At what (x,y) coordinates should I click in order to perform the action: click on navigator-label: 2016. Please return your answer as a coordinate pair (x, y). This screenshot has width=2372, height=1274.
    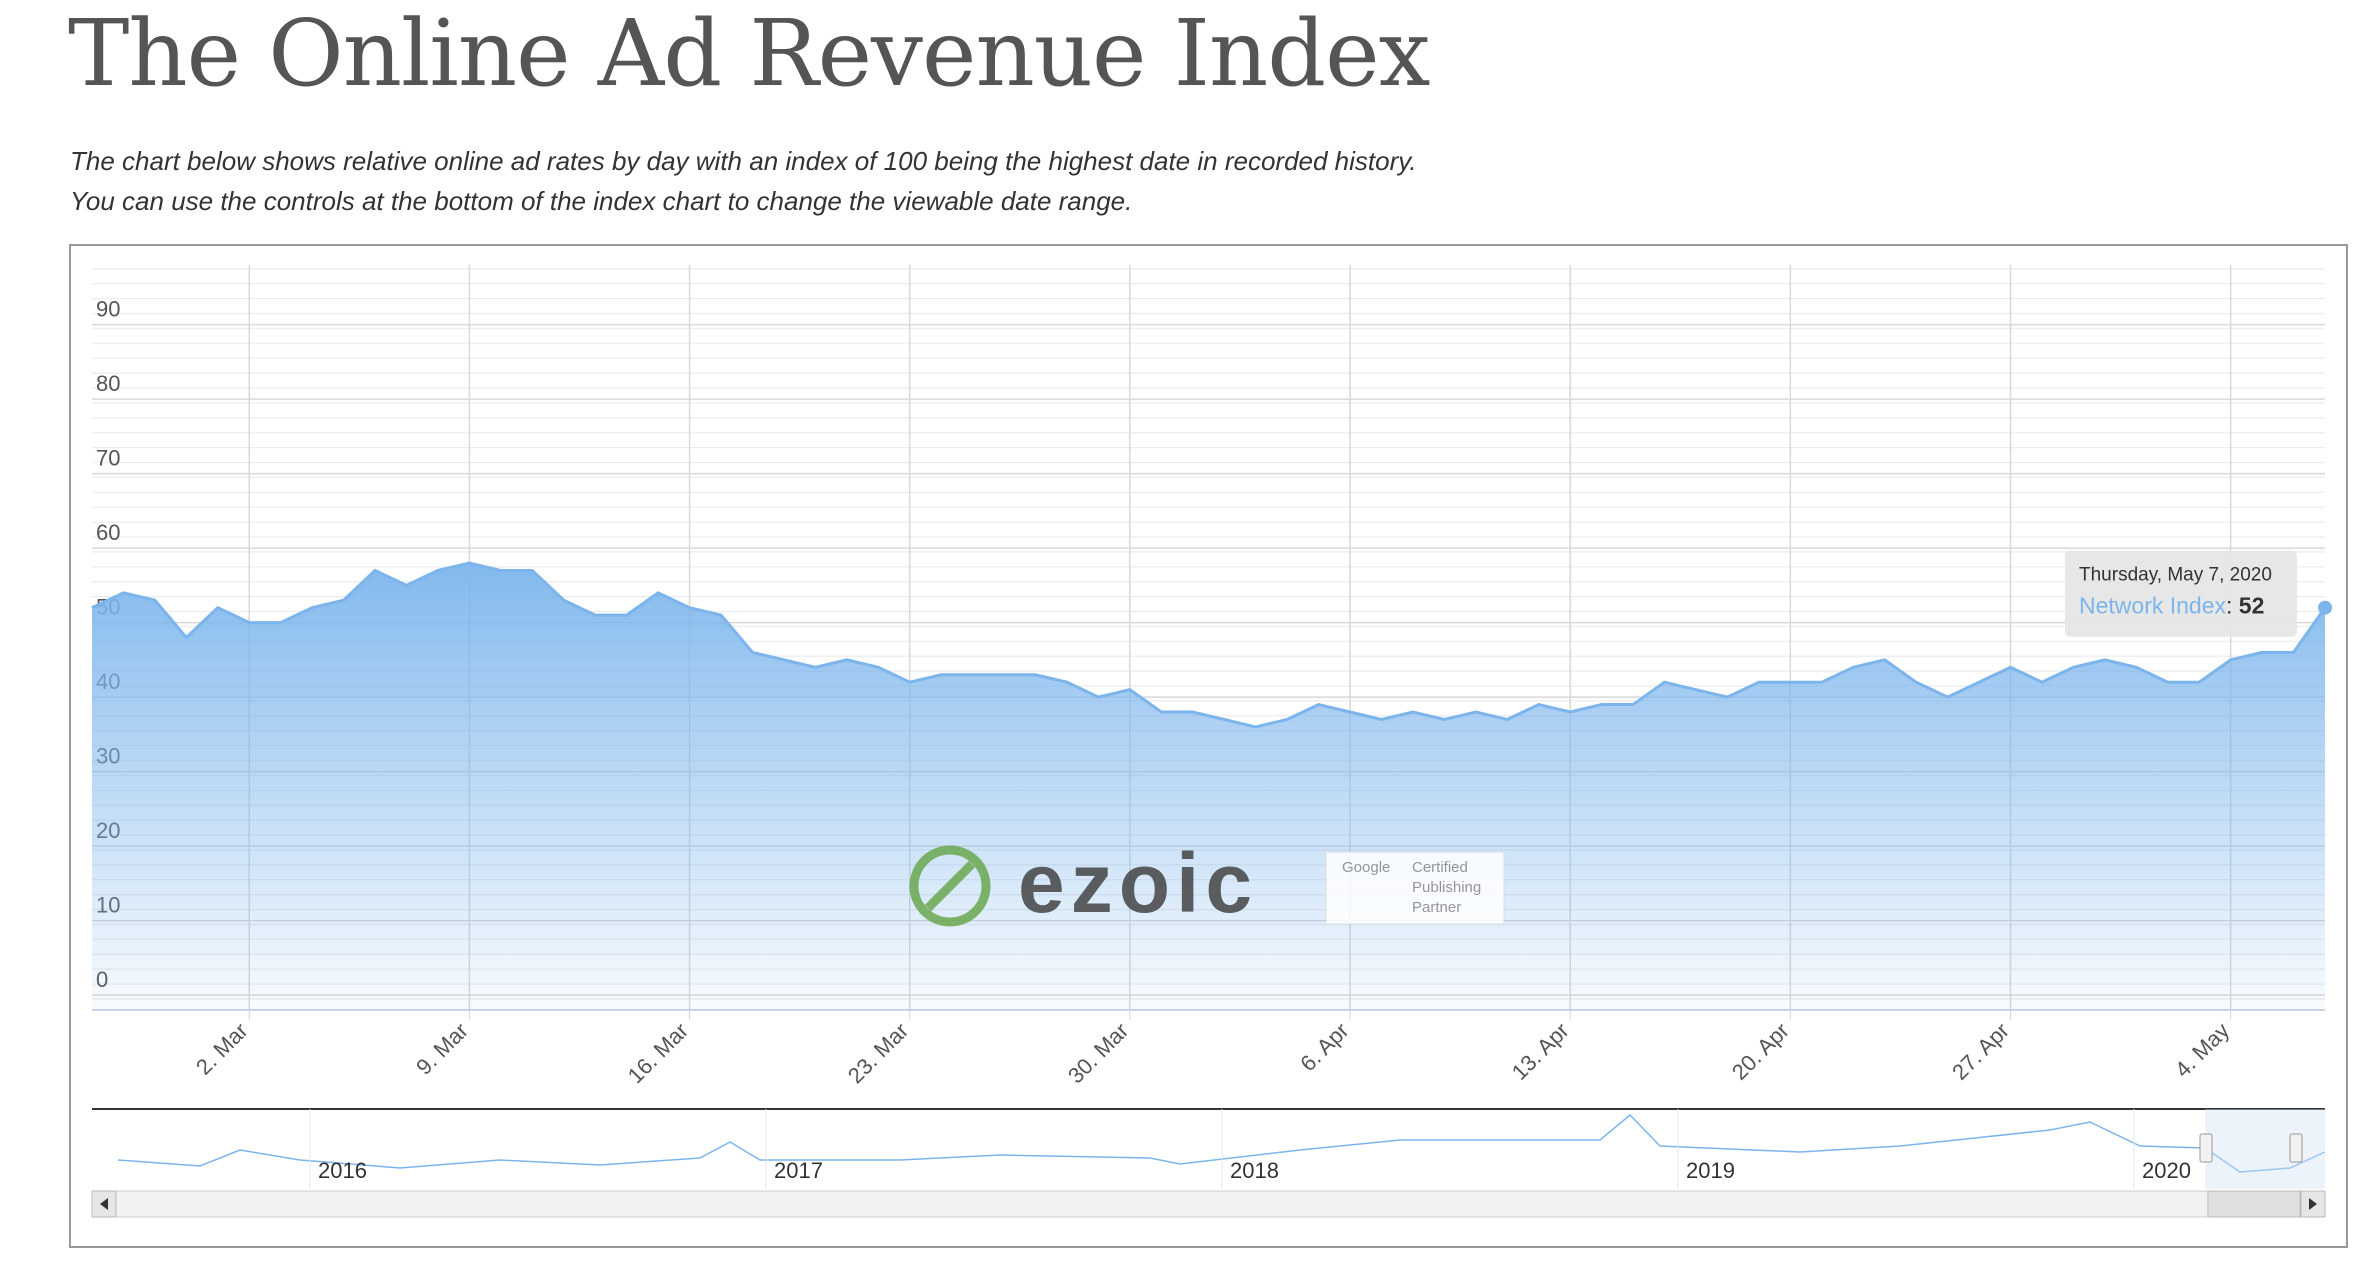
    Looking at the image, I should click on (342, 1170).